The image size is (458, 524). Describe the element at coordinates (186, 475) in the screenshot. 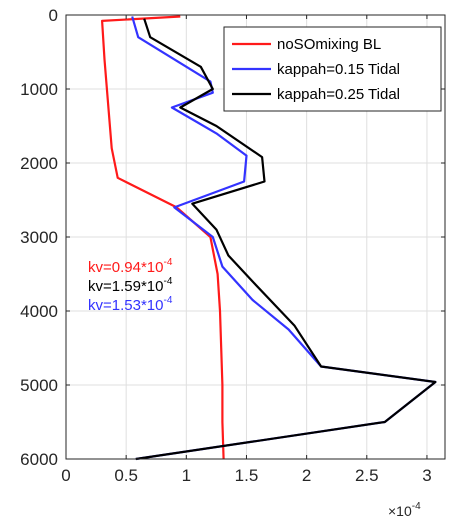

I see `x-tick-label-2: 1` at that location.